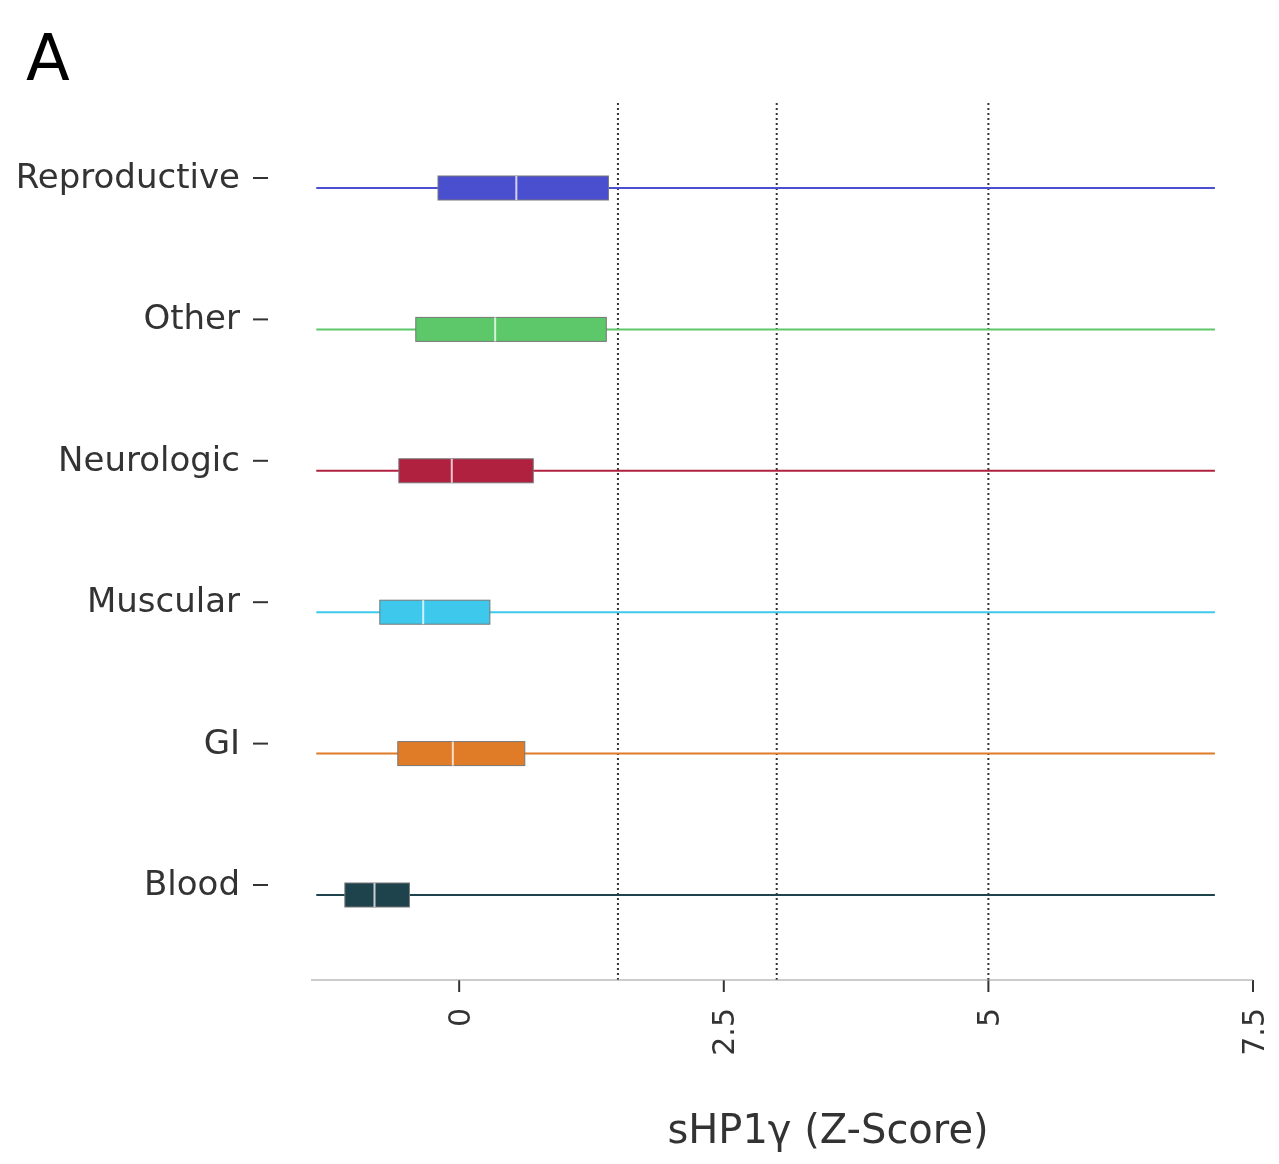 Image resolution: width=1279 pixels, height=1164 pixels. I want to click on x-tick-label: 2.5, so click(724, 1032).